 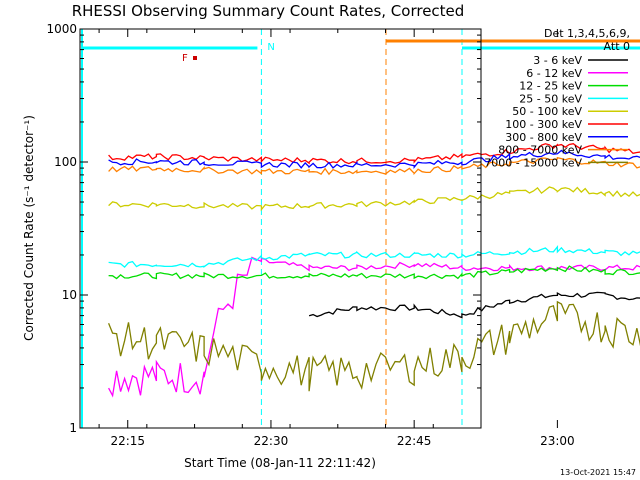 I want to click on legend-label-9: 7000 - 15000 keV, so click(x=533, y=162).